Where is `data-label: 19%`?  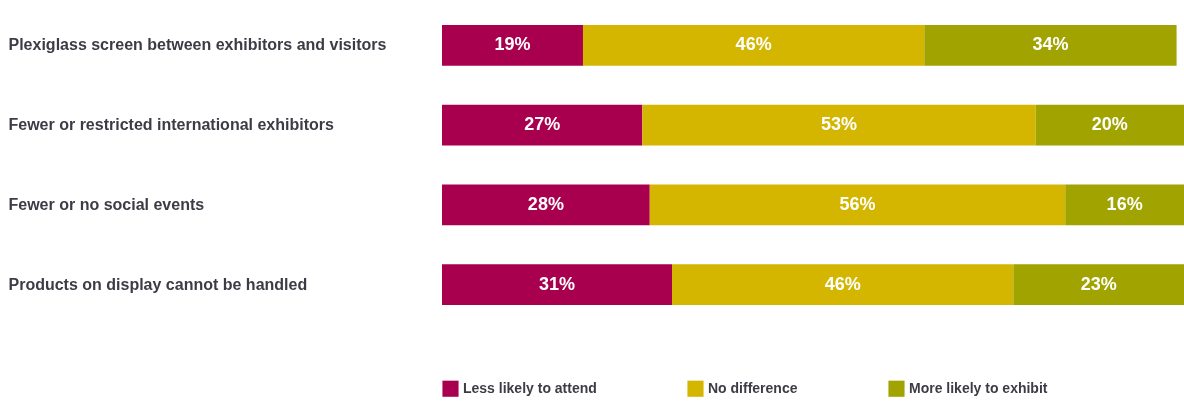 data-label: 19% is located at coordinates (512, 44).